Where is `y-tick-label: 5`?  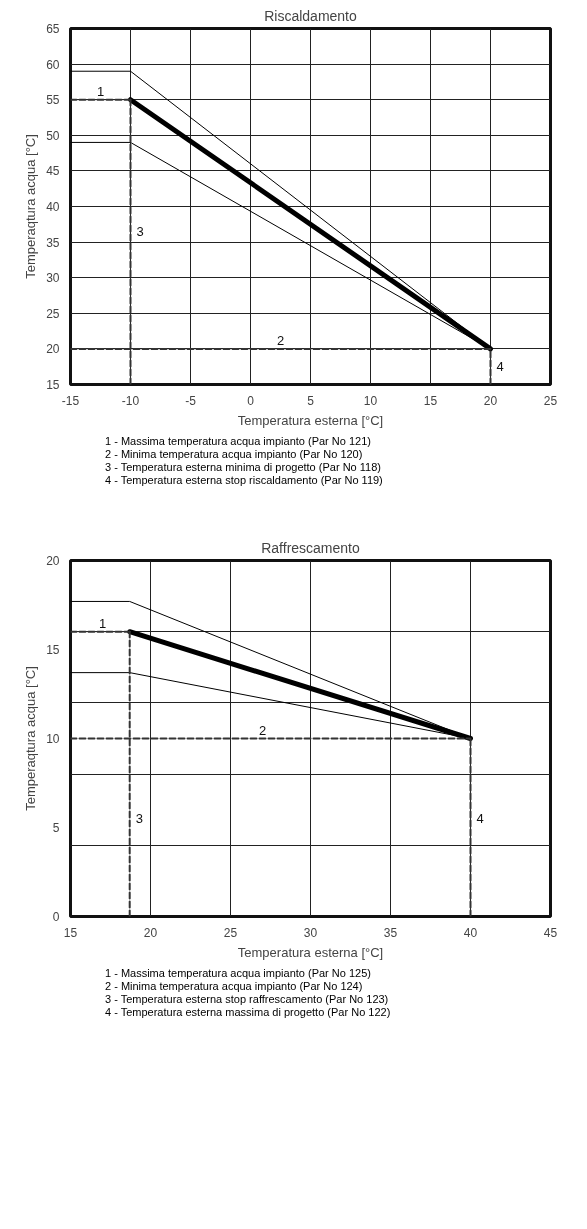 y-tick-label: 5 is located at coordinates (56, 828).